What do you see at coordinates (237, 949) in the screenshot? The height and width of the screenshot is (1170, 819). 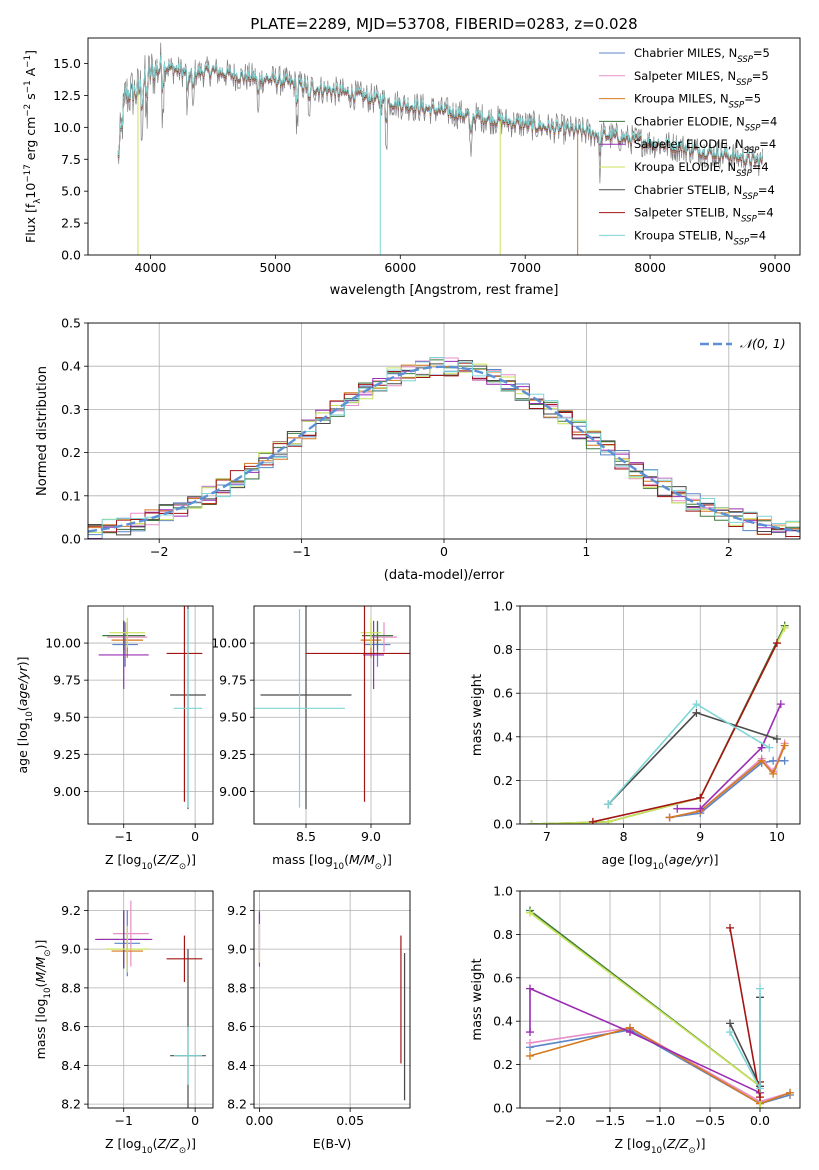 I see `y-tick-label: 9.0` at bounding box center [237, 949].